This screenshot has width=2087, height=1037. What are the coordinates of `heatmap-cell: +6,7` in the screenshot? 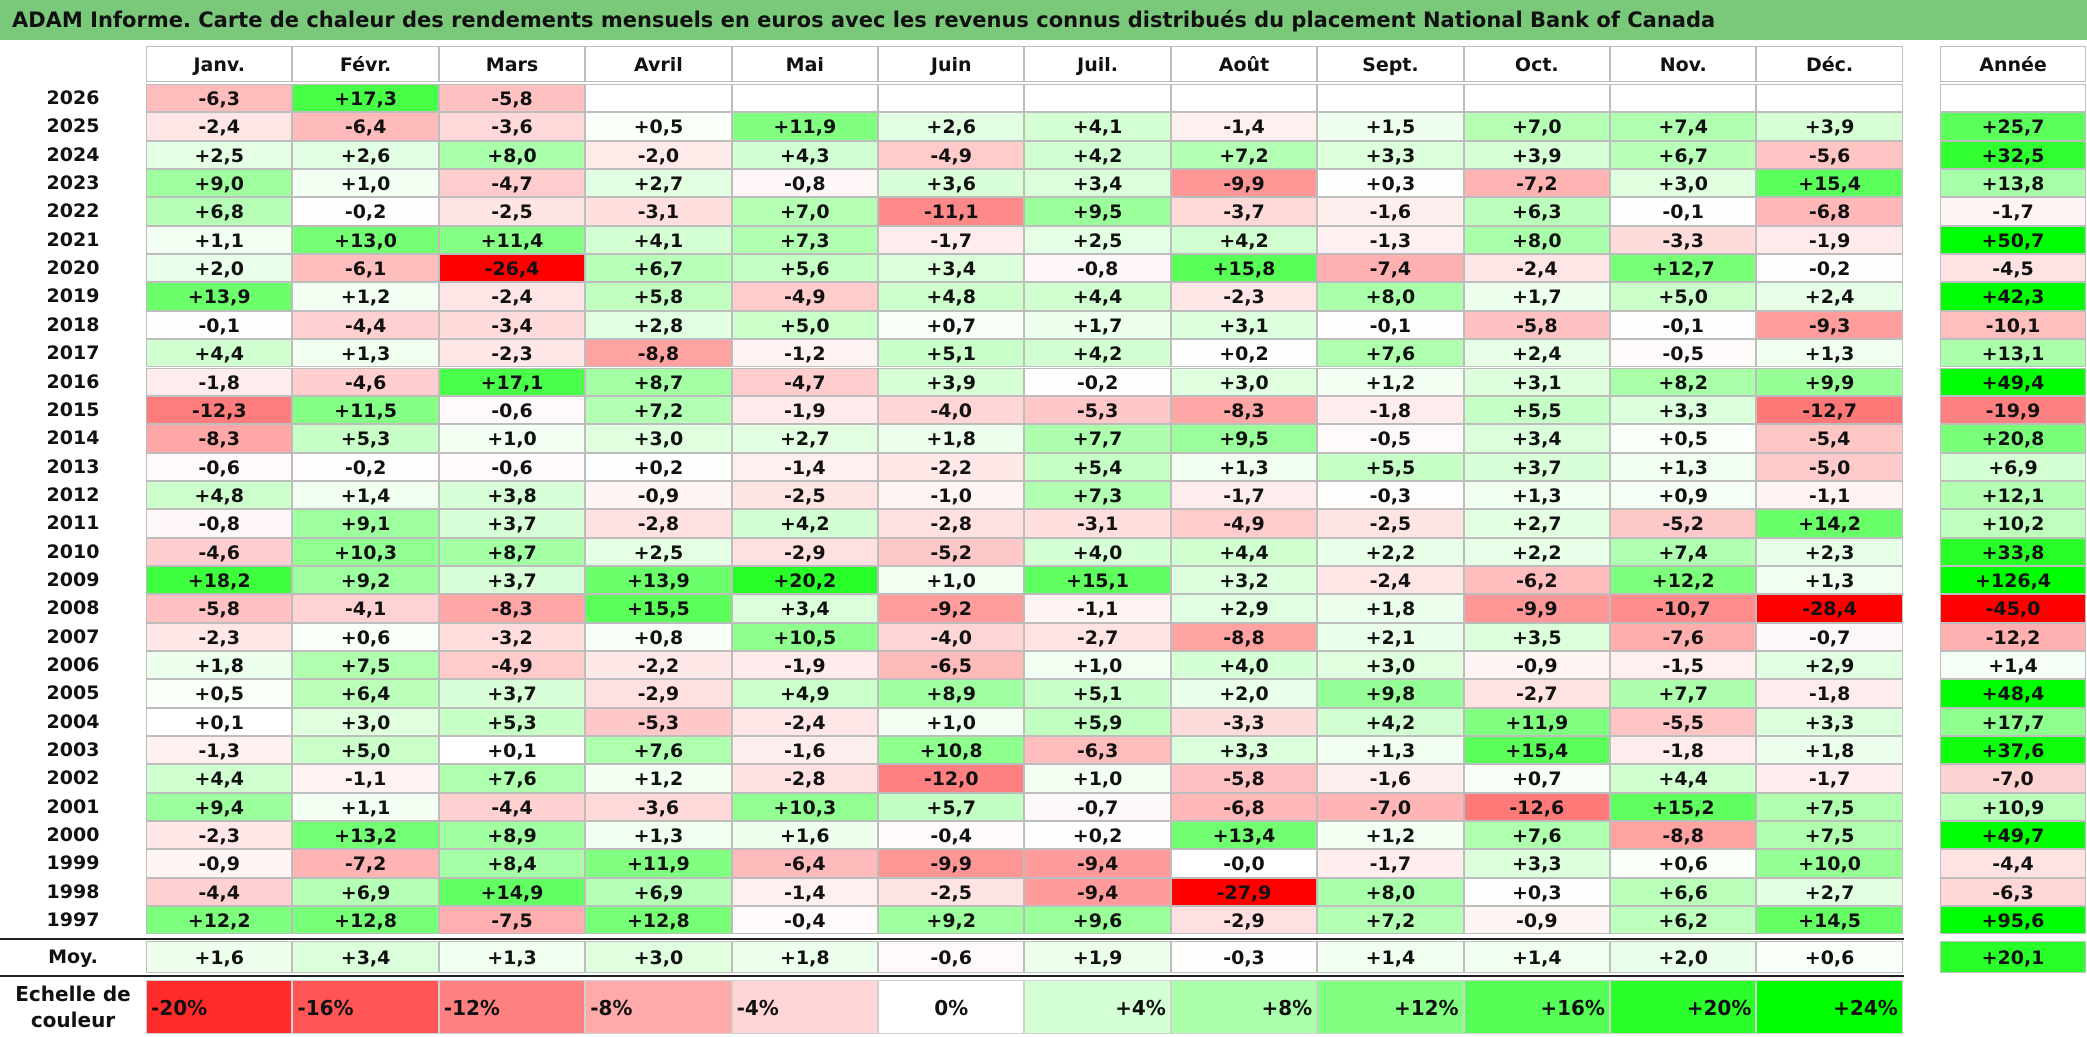 It's located at (1683, 155).